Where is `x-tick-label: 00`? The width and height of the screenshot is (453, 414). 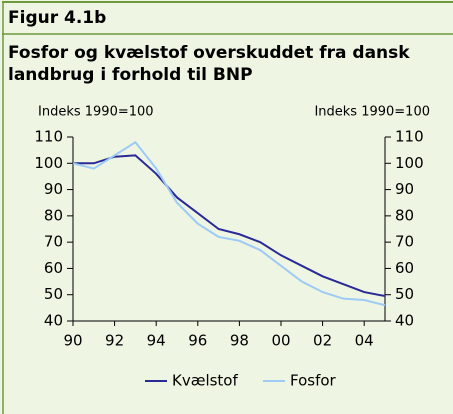
x-tick-label: 00 is located at coordinates (280, 341).